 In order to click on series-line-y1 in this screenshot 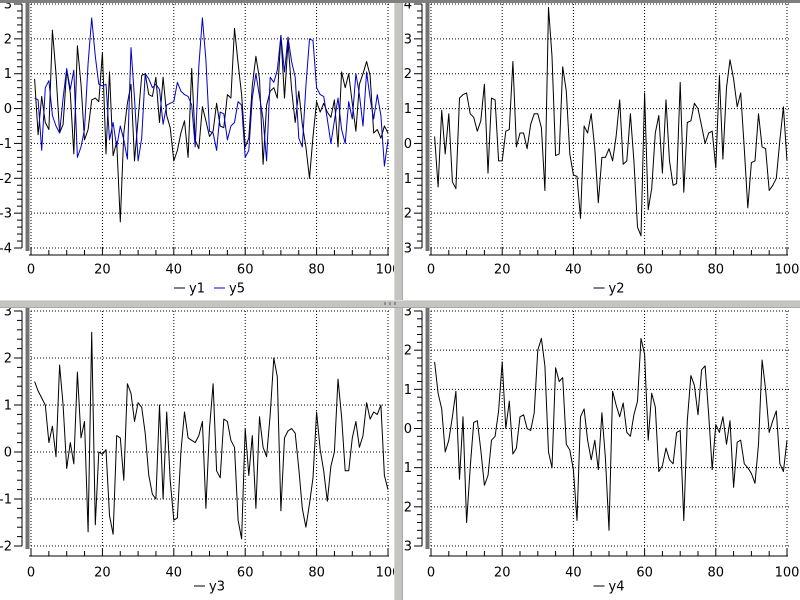, I will do `click(211, 125)`.